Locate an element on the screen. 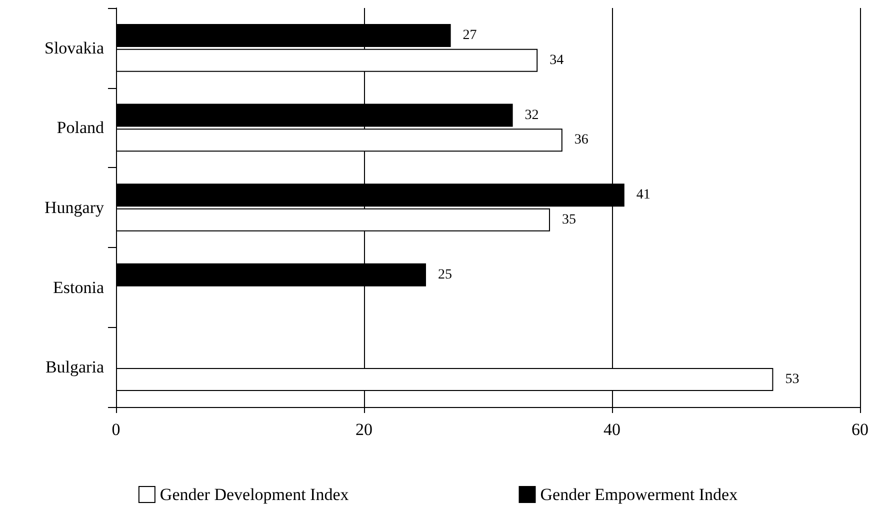  data-label: 32 is located at coordinates (531, 115).